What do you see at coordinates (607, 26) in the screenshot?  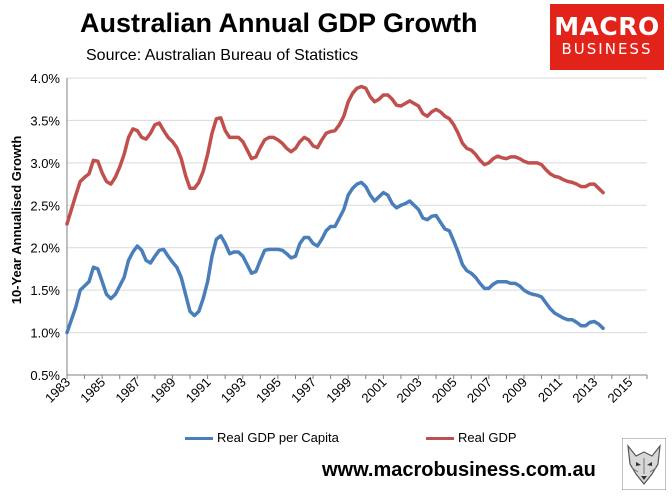 I see `logo-line-macro: MACRO` at bounding box center [607, 26].